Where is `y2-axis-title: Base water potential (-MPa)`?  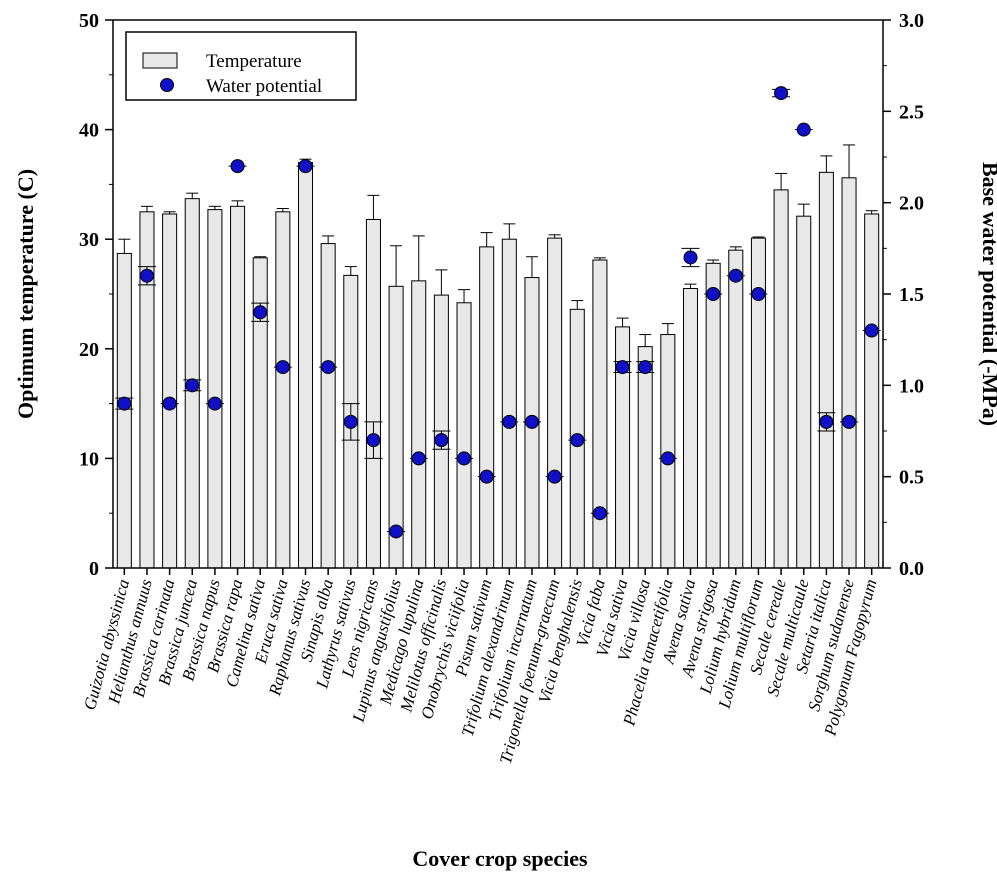 y2-axis-title: Base water potential (-MPa) is located at coordinates (987, 294).